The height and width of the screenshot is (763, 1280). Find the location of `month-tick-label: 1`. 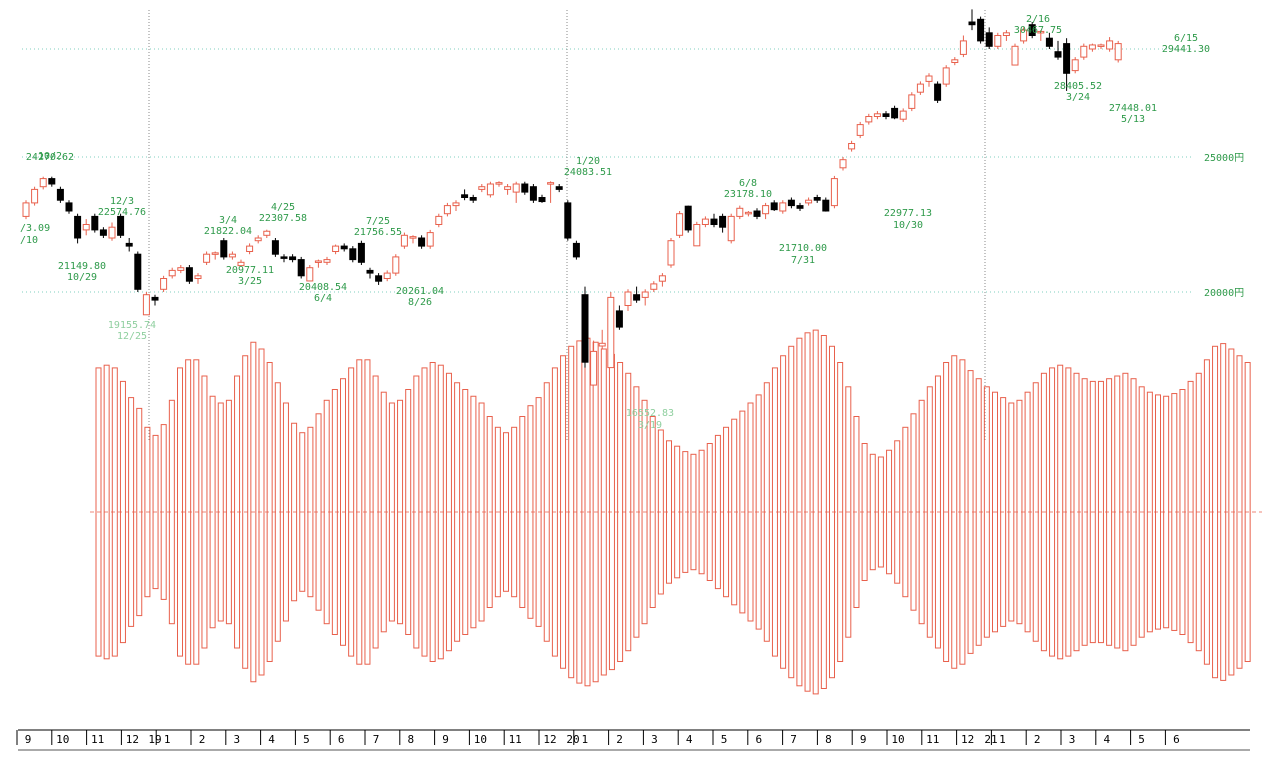

month-tick-label: 1 is located at coordinates (1002, 739).